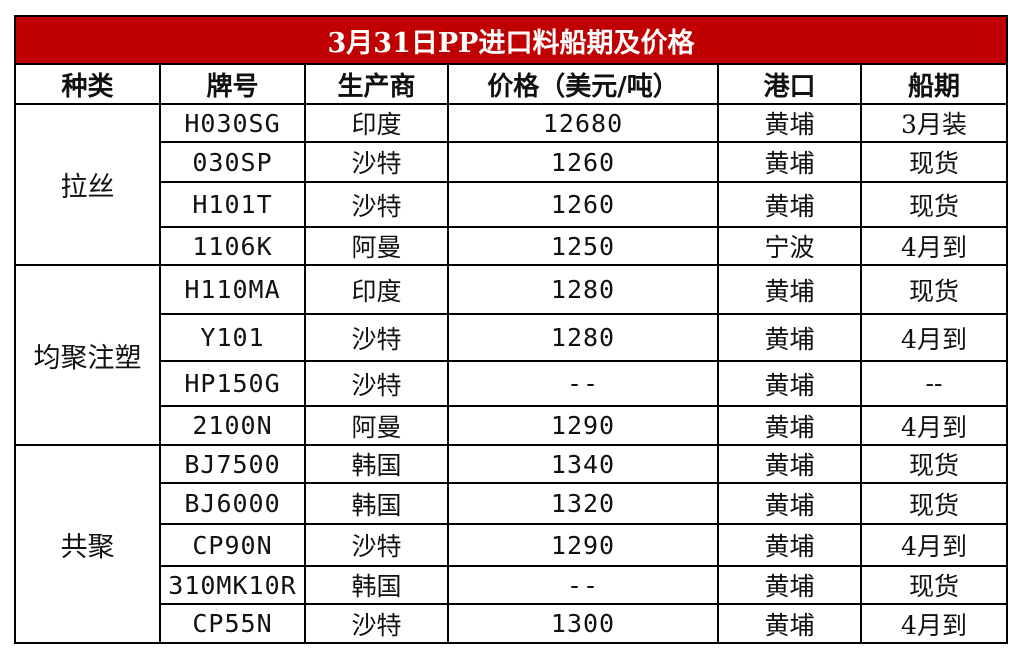 The image size is (1024, 660). I want to click on grade-cell: H030SG, so click(232, 123).